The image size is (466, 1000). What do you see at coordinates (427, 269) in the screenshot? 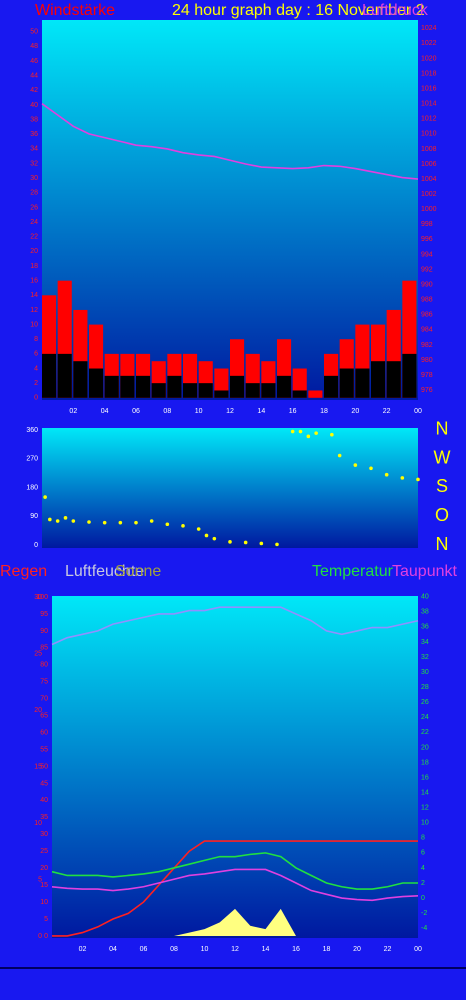
I see `tick-label: 992` at bounding box center [427, 269].